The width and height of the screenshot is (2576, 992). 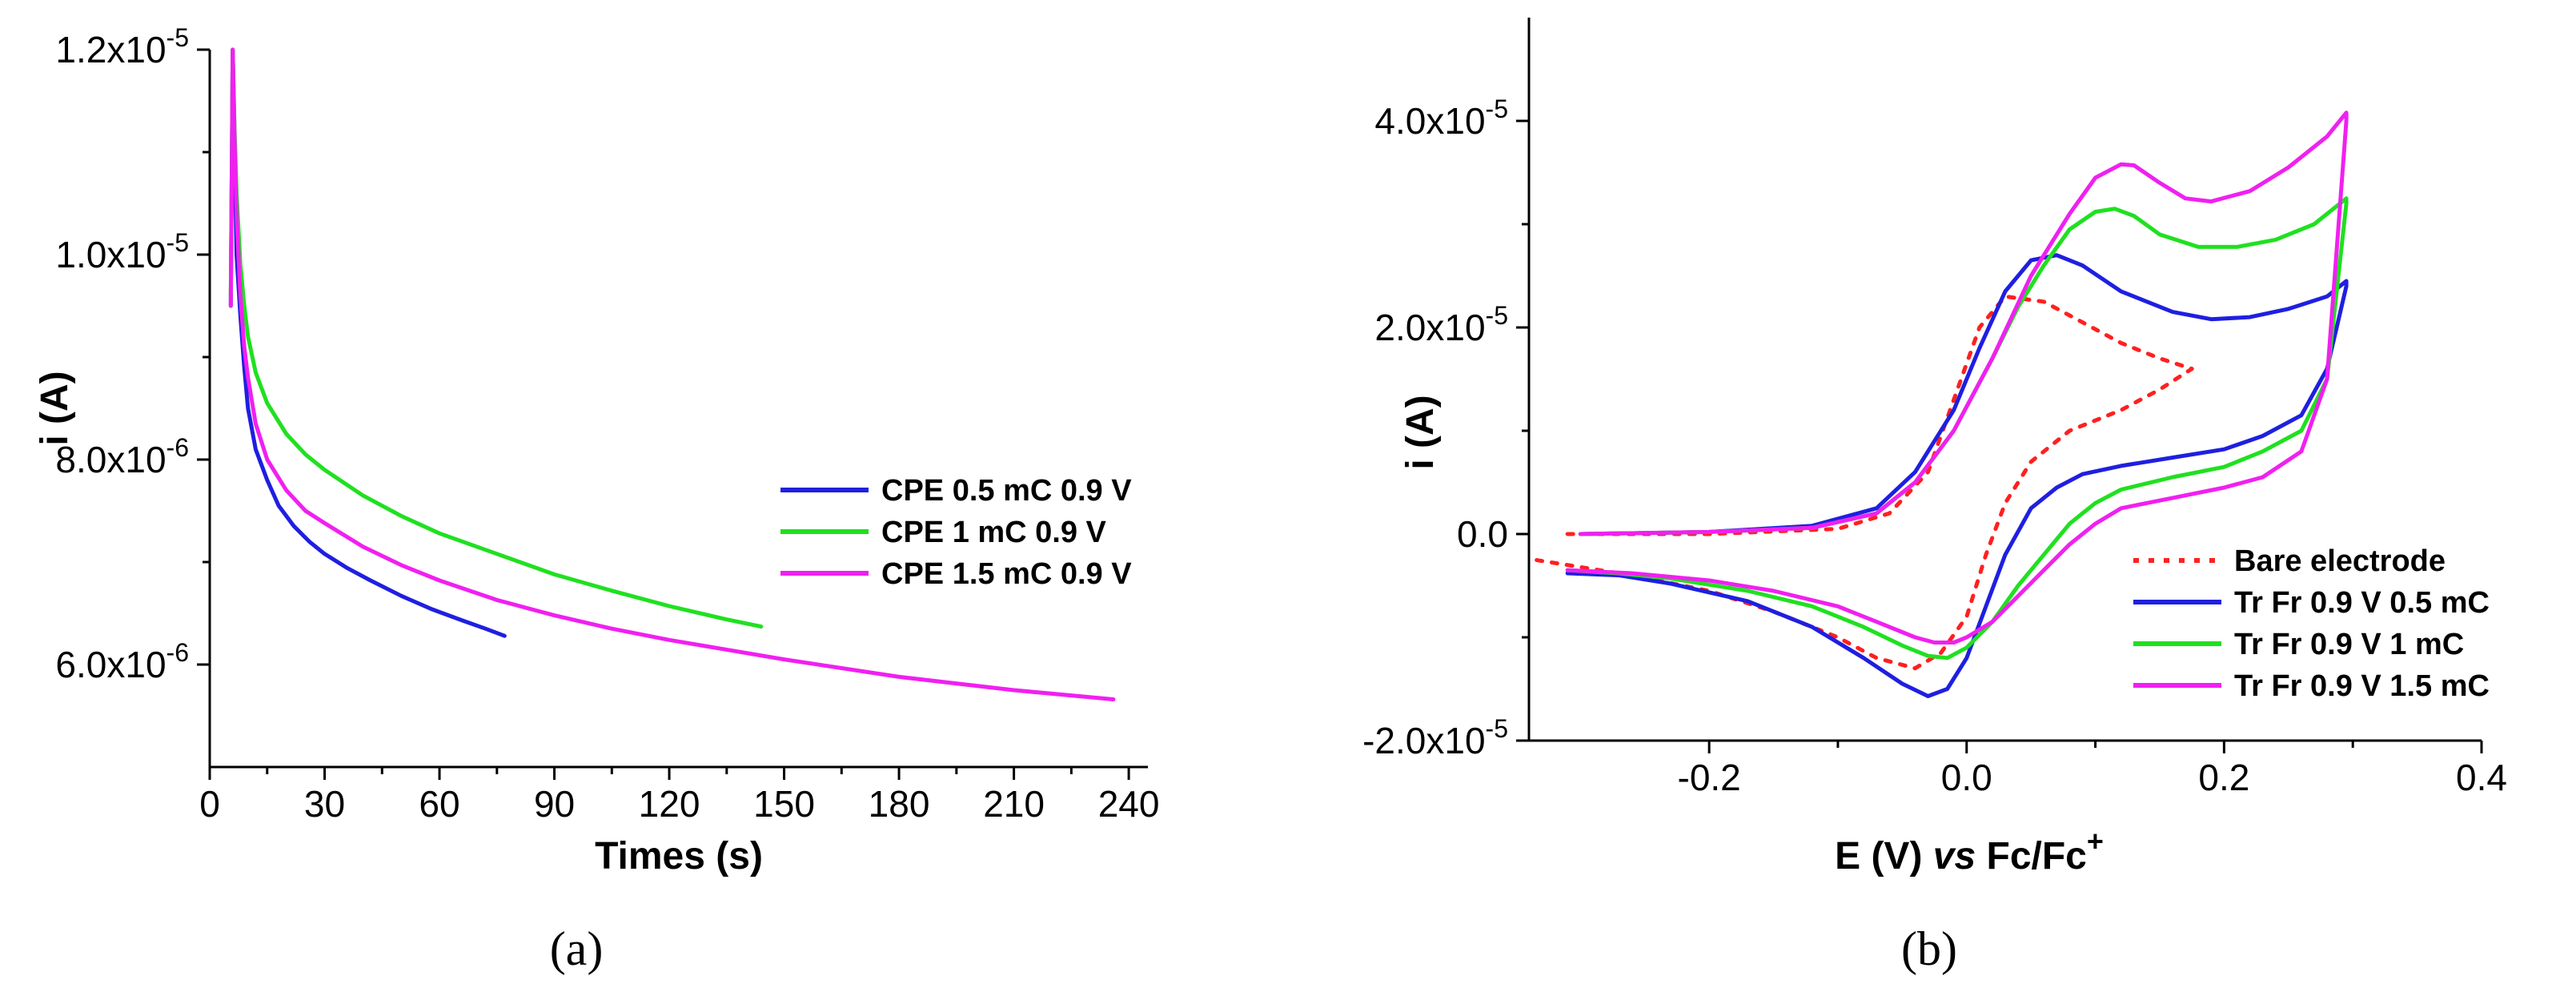 I want to click on x-tick-label: 0, so click(x=210, y=804).